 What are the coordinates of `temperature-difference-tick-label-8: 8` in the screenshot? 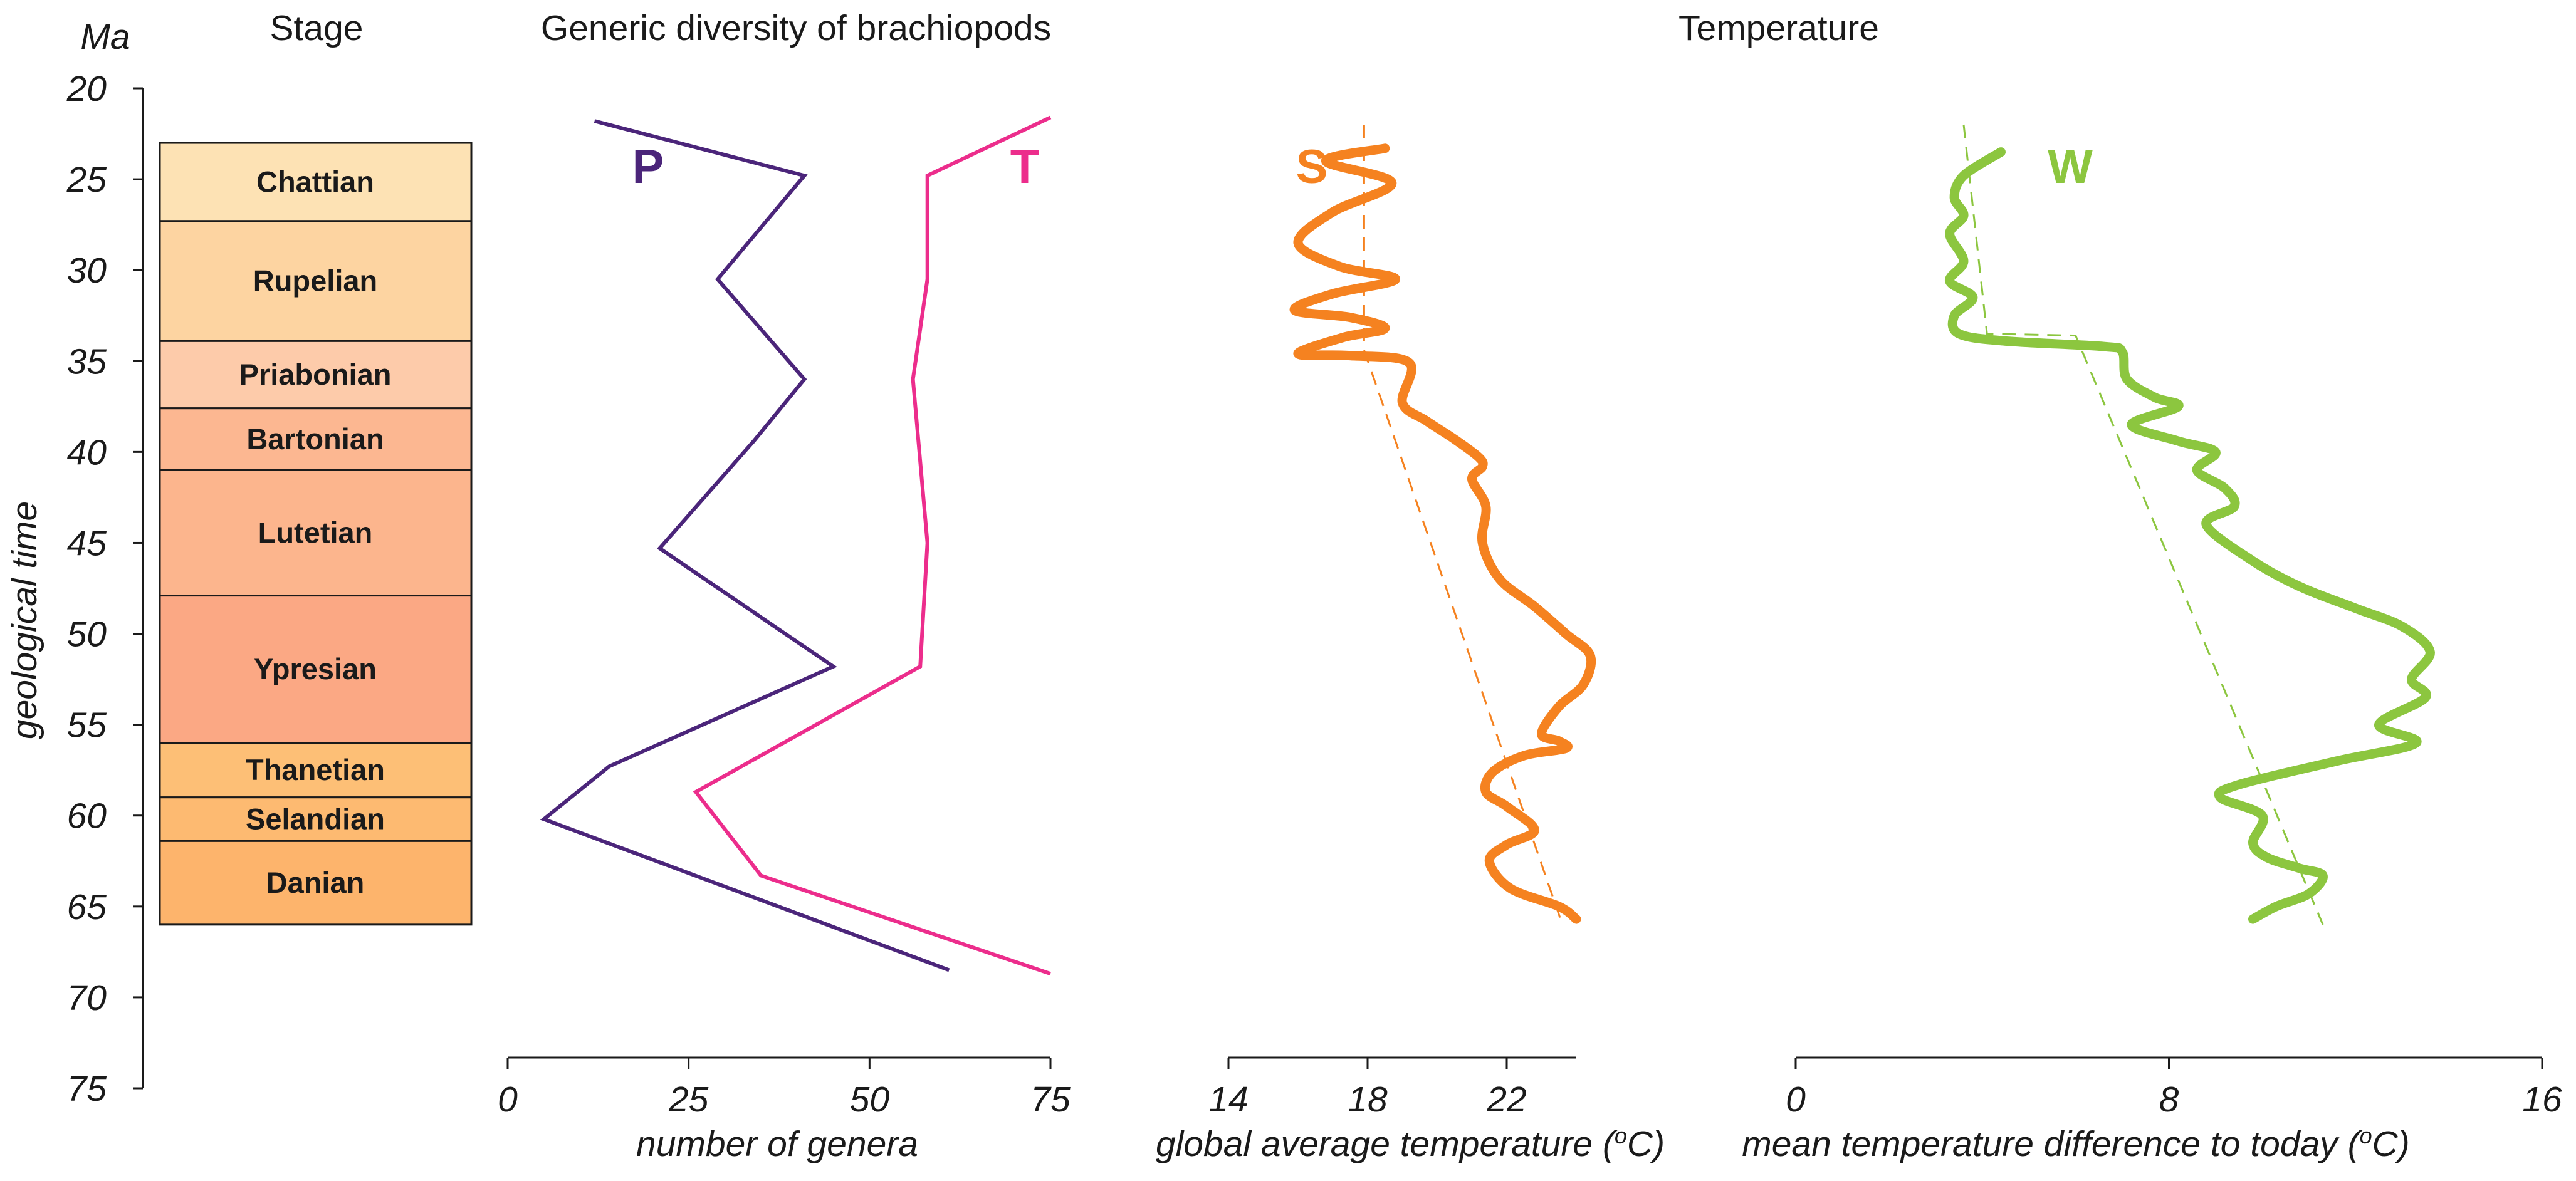 It's located at (2169, 1100).